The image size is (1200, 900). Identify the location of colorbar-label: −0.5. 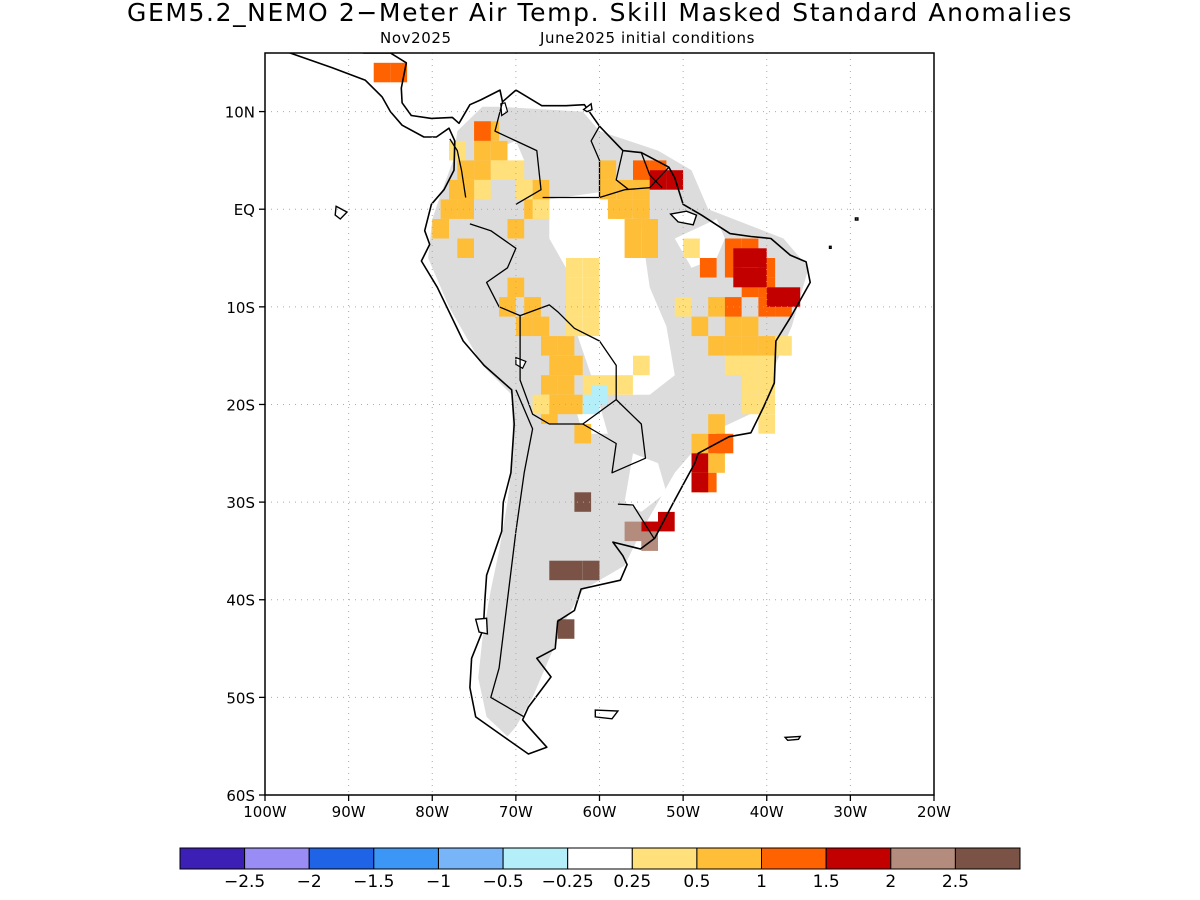
(502, 882).